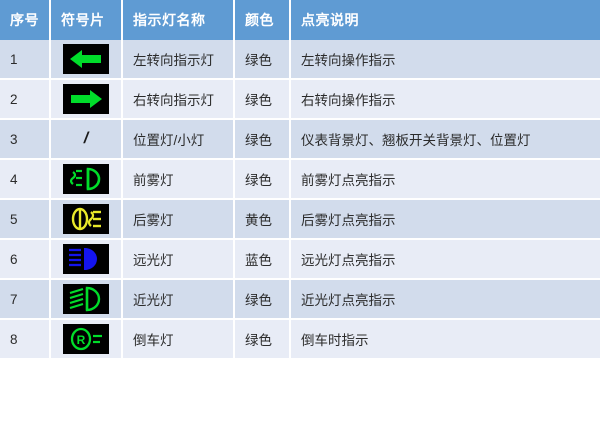  Describe the element at coordinates (445, 139) in the screenshot. I see `cell-description: 仪表背景灯、翘板开关背景灯、位置灯` at that location.